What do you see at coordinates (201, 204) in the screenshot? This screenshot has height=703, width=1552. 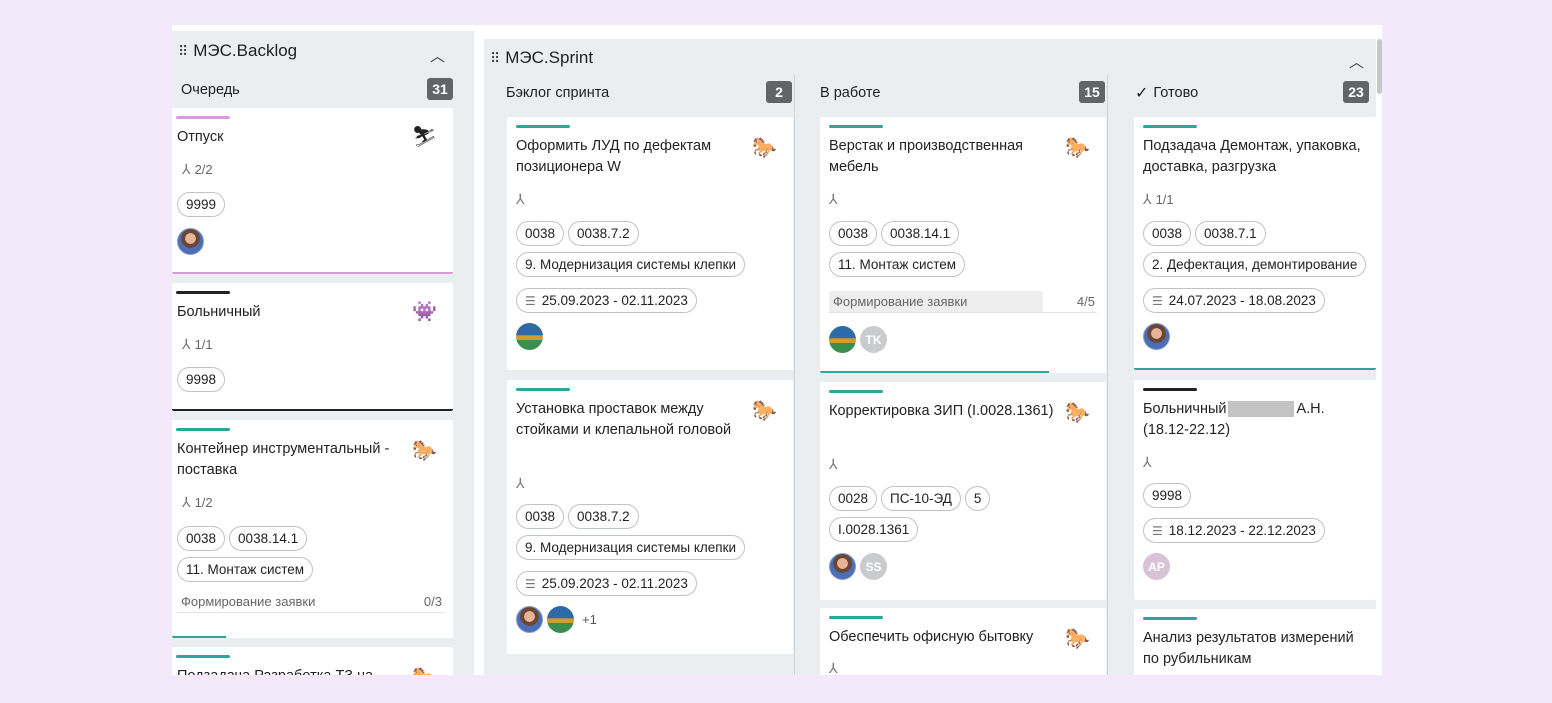 I see `tag: 9999` at bounding box center [201, 204].